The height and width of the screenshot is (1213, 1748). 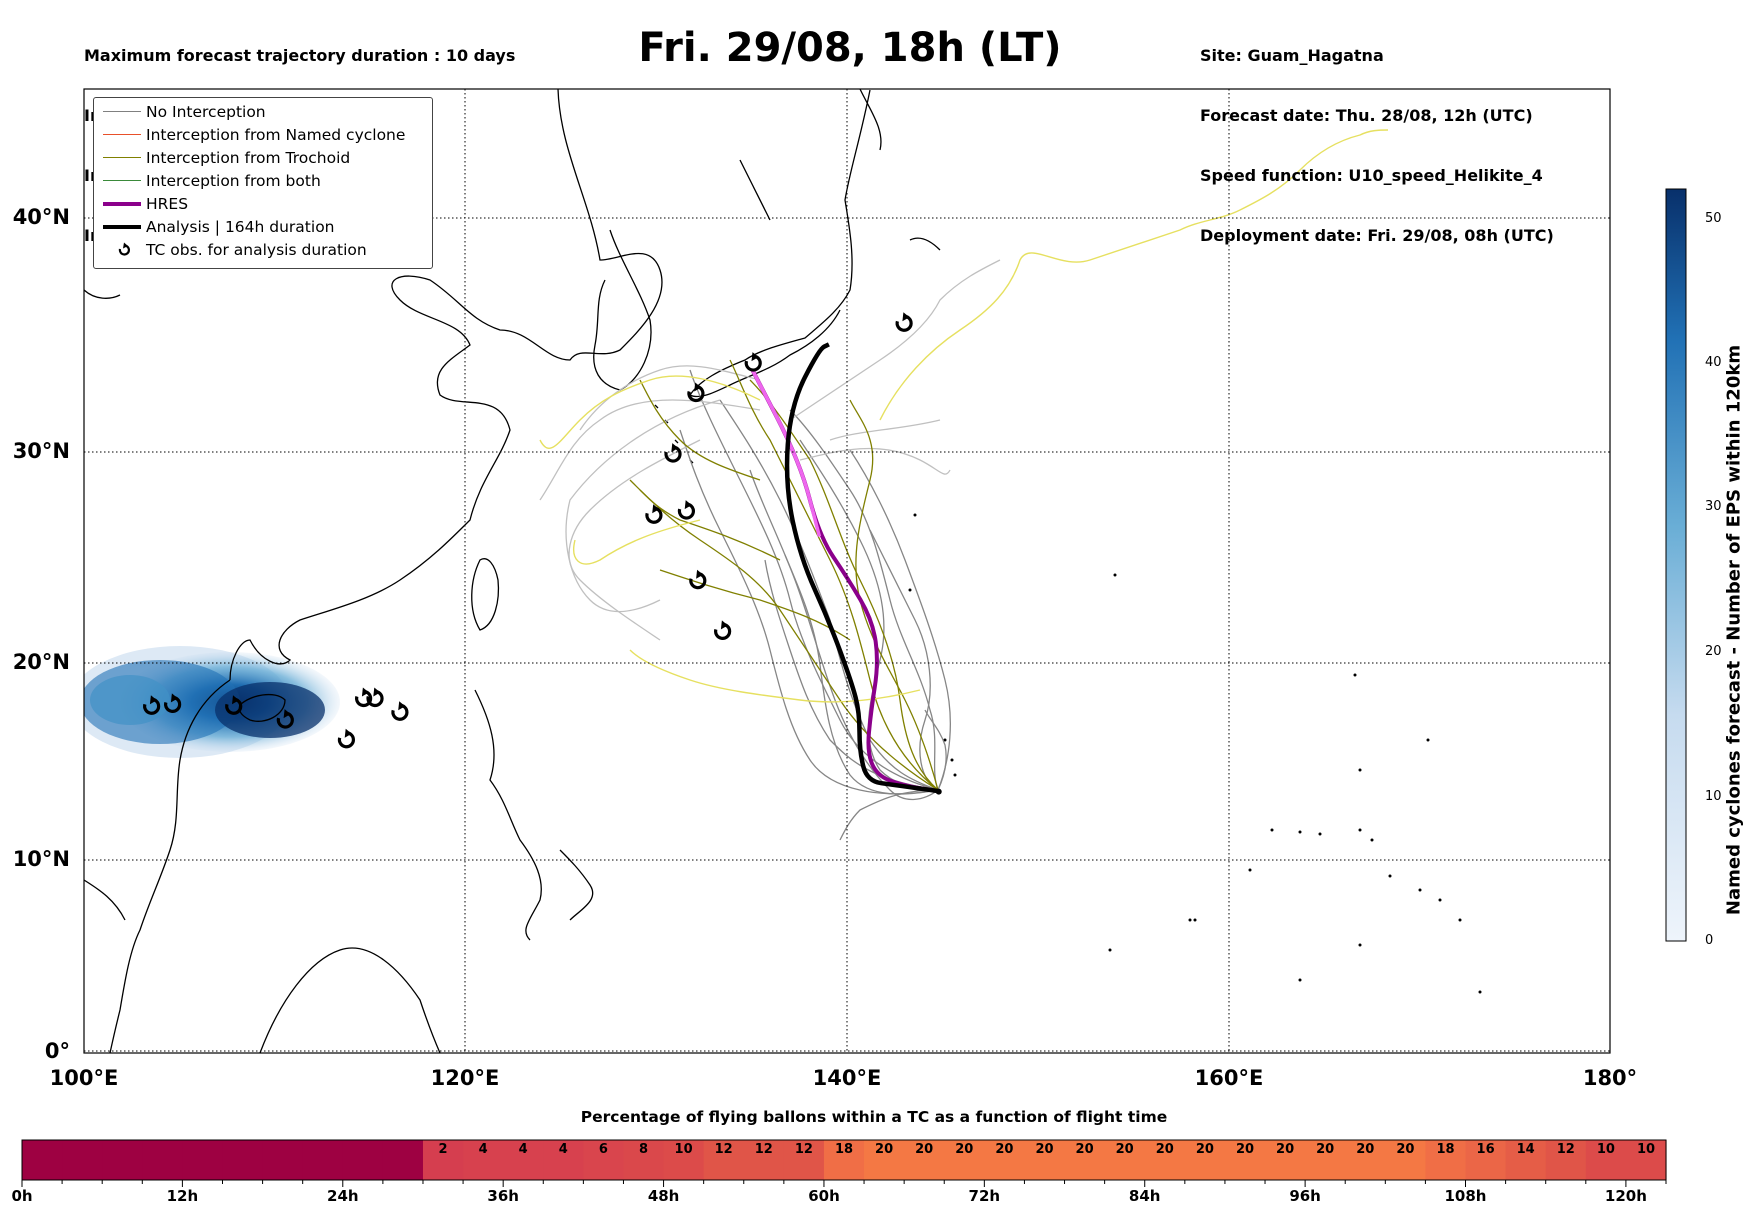 What do you see at coordinates (233, 181) in the screenshot?
I see `legend-label: Interception from both` at bounding box center [233, 181].